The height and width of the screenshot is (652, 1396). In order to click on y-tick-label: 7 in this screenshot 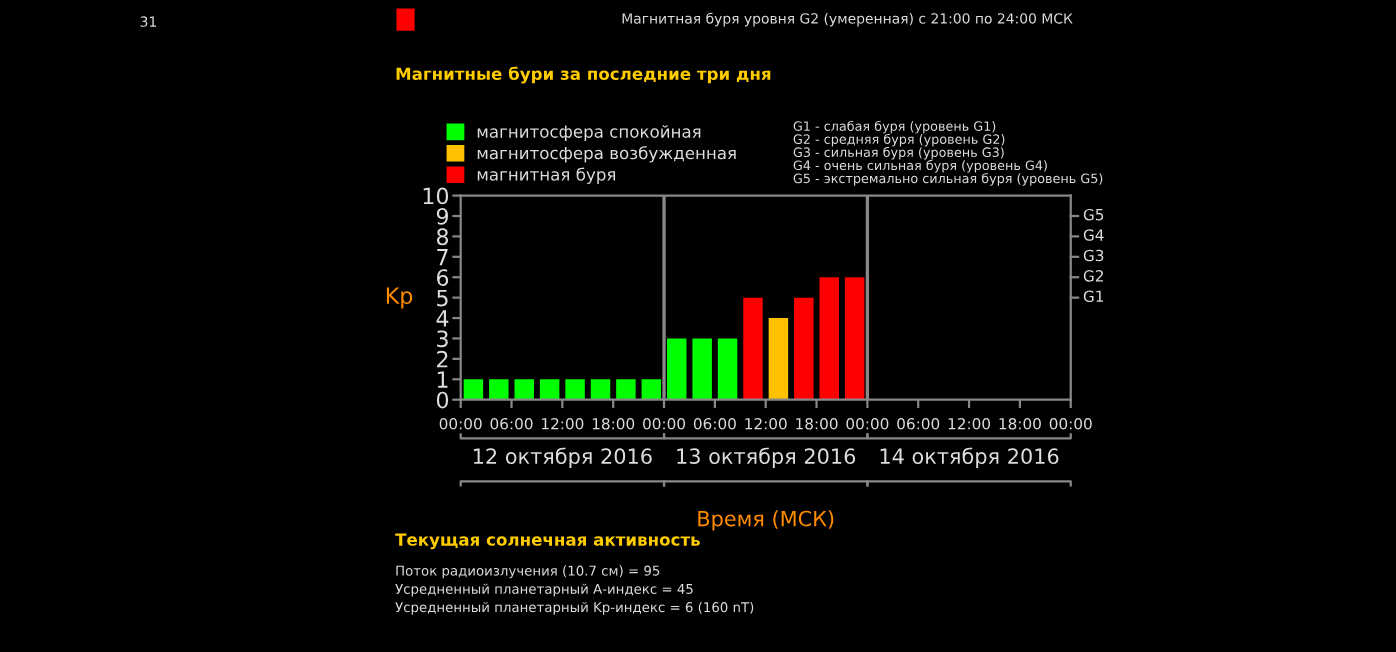, I will do `click(442, 257)`.